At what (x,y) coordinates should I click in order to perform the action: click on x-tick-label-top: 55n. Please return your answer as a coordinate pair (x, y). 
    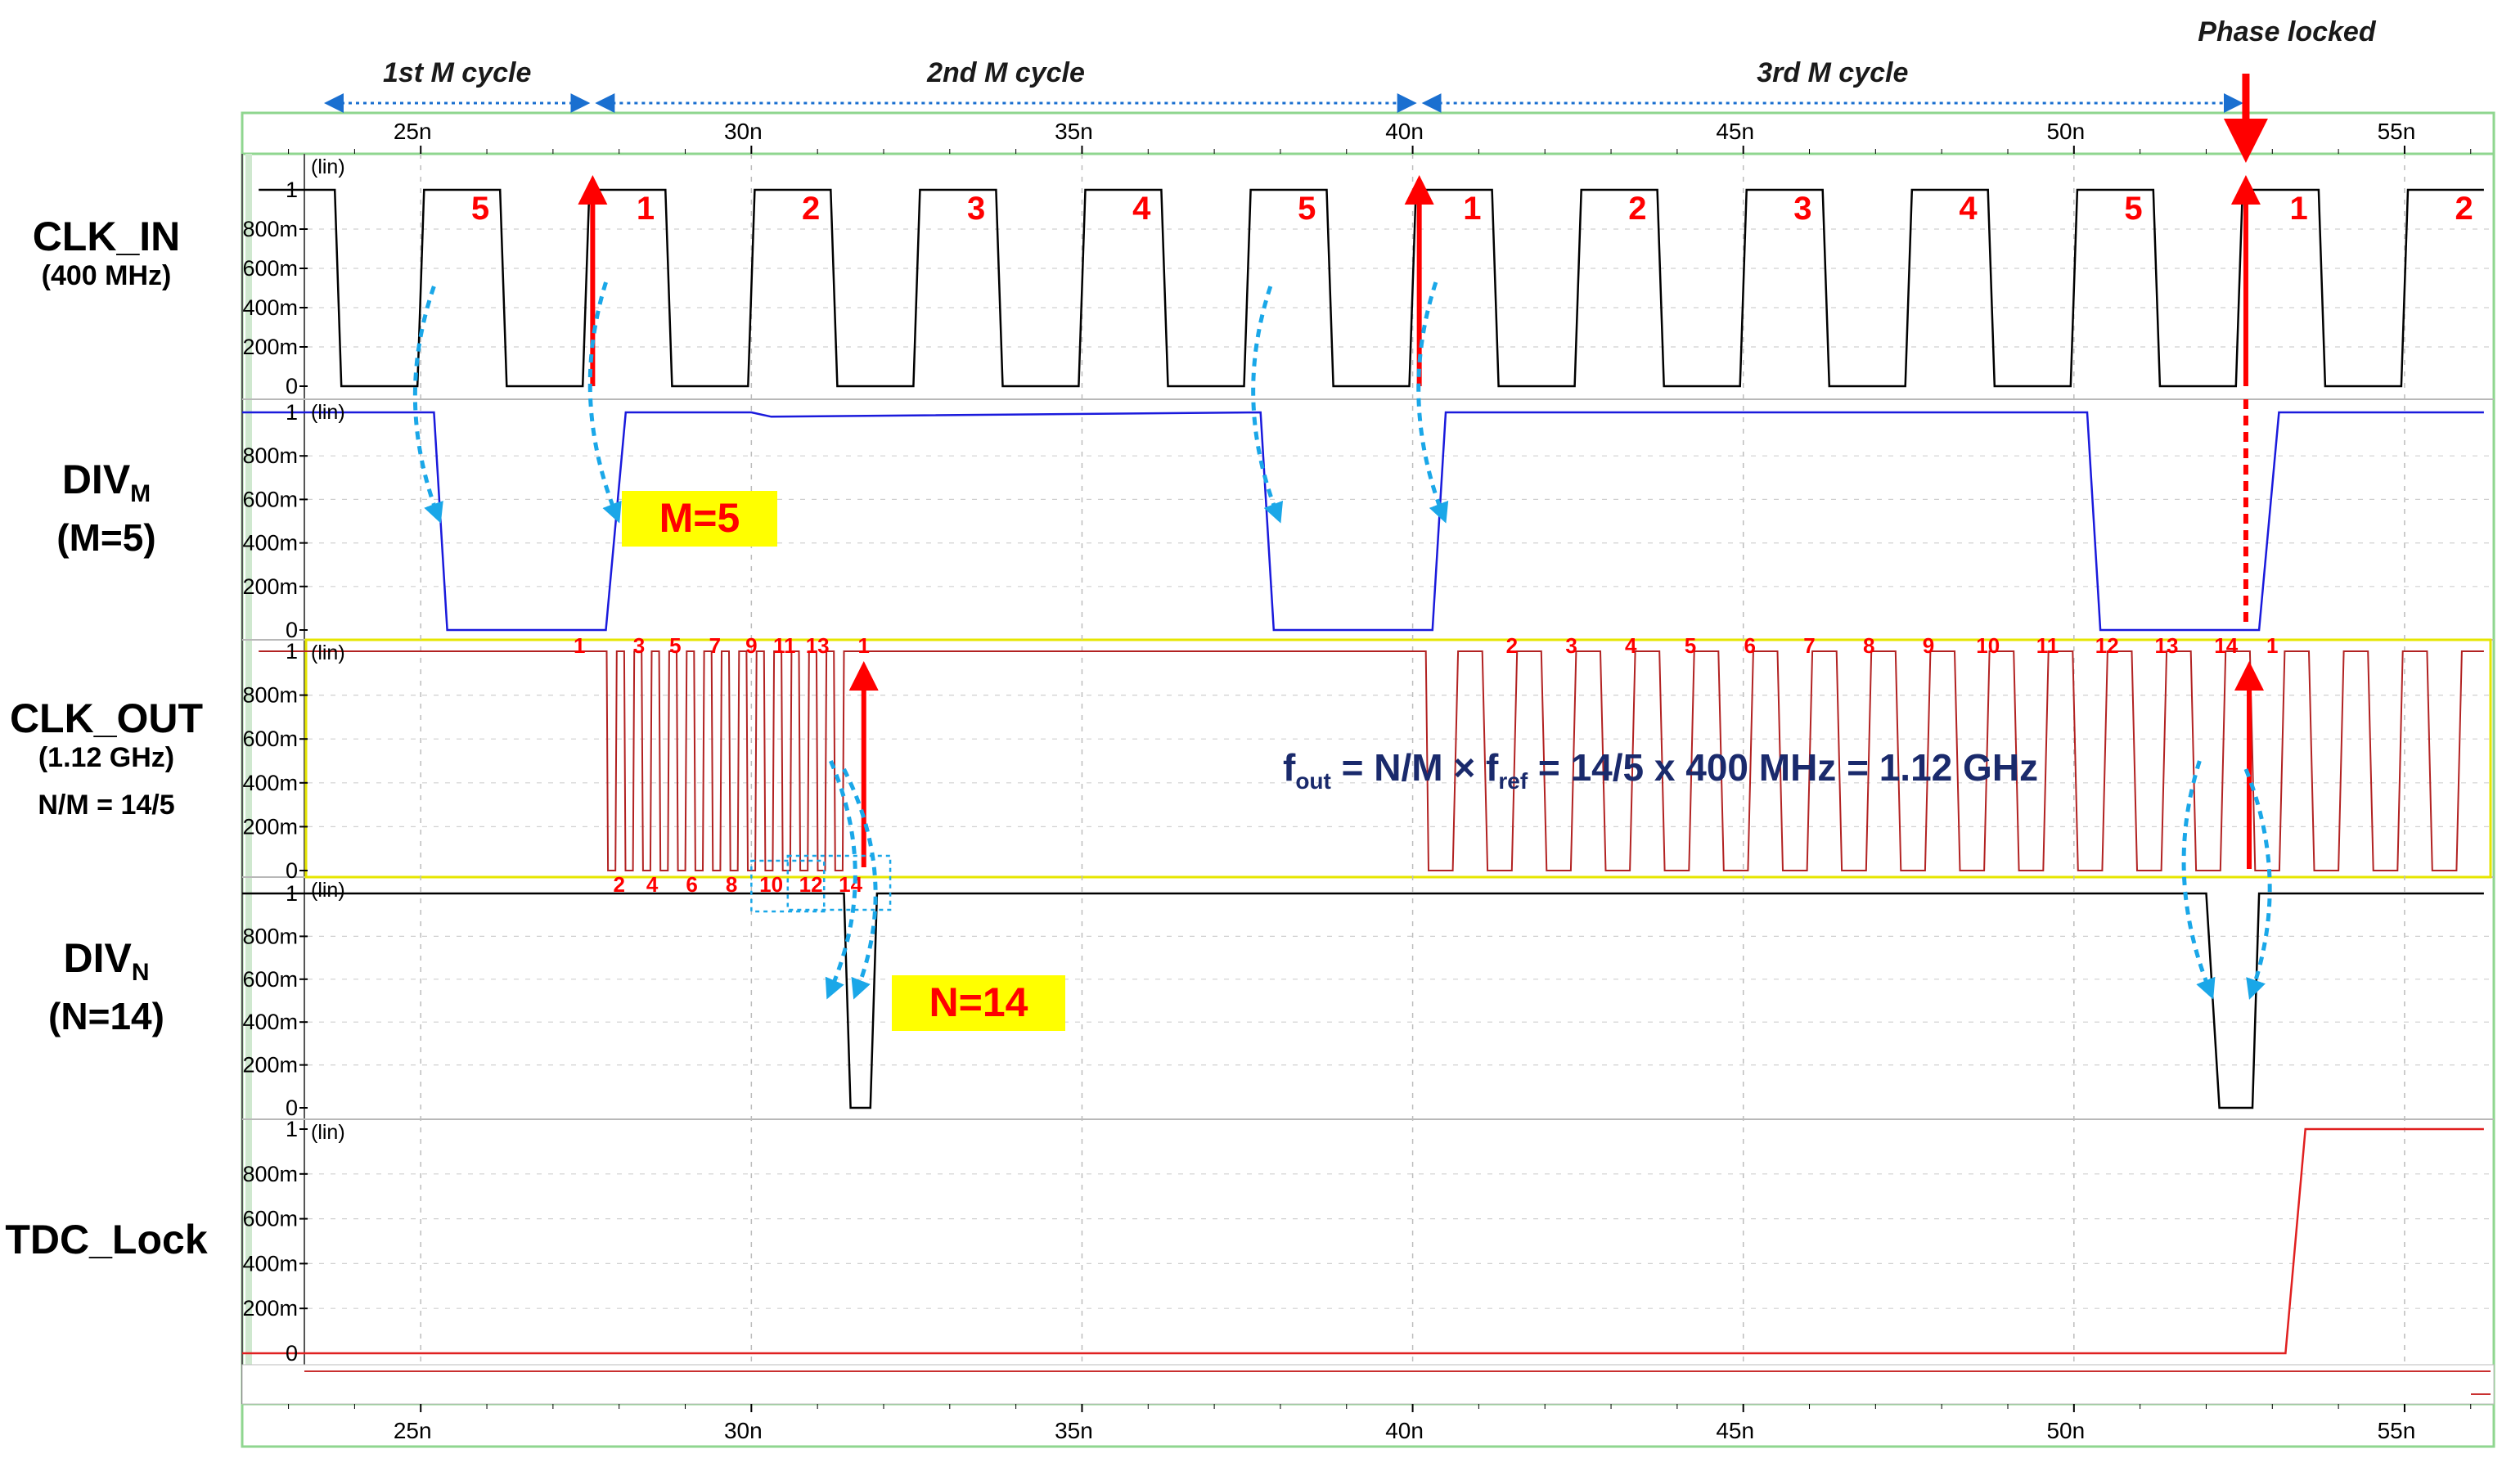
    Looking at the image, I should click on (2397, 131).